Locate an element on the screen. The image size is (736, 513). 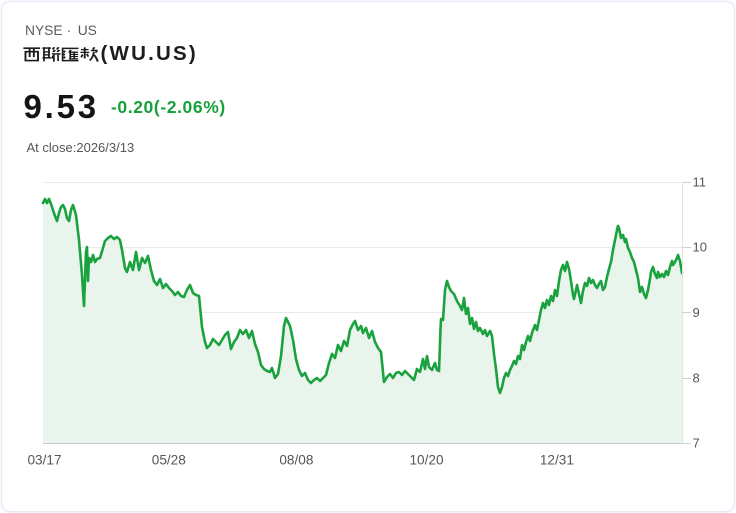
svg-text: 9 is located at coordinates (696, 312).